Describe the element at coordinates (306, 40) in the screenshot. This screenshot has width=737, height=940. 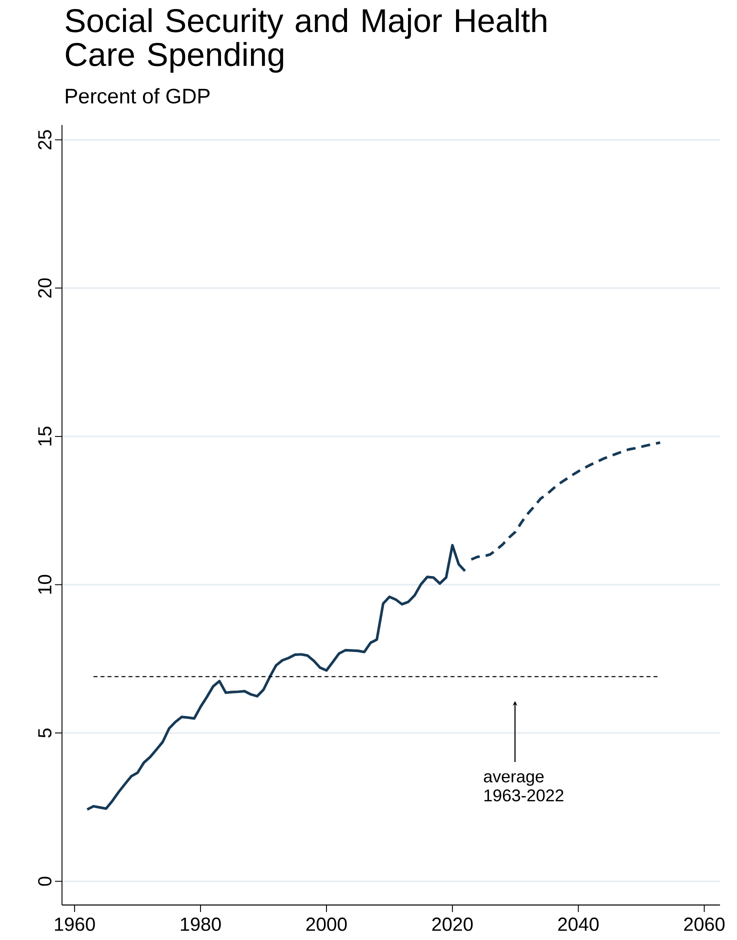
I see `chart-title: Social Security and Major Health Care Spending` at that location.